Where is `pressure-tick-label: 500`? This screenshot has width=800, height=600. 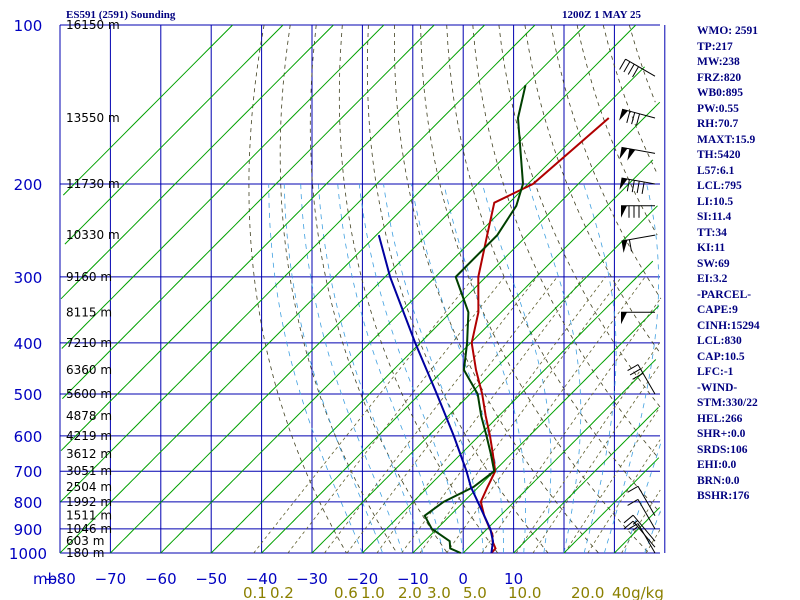
pressure-tick-label: 500 is located at coordinates (28, 395).